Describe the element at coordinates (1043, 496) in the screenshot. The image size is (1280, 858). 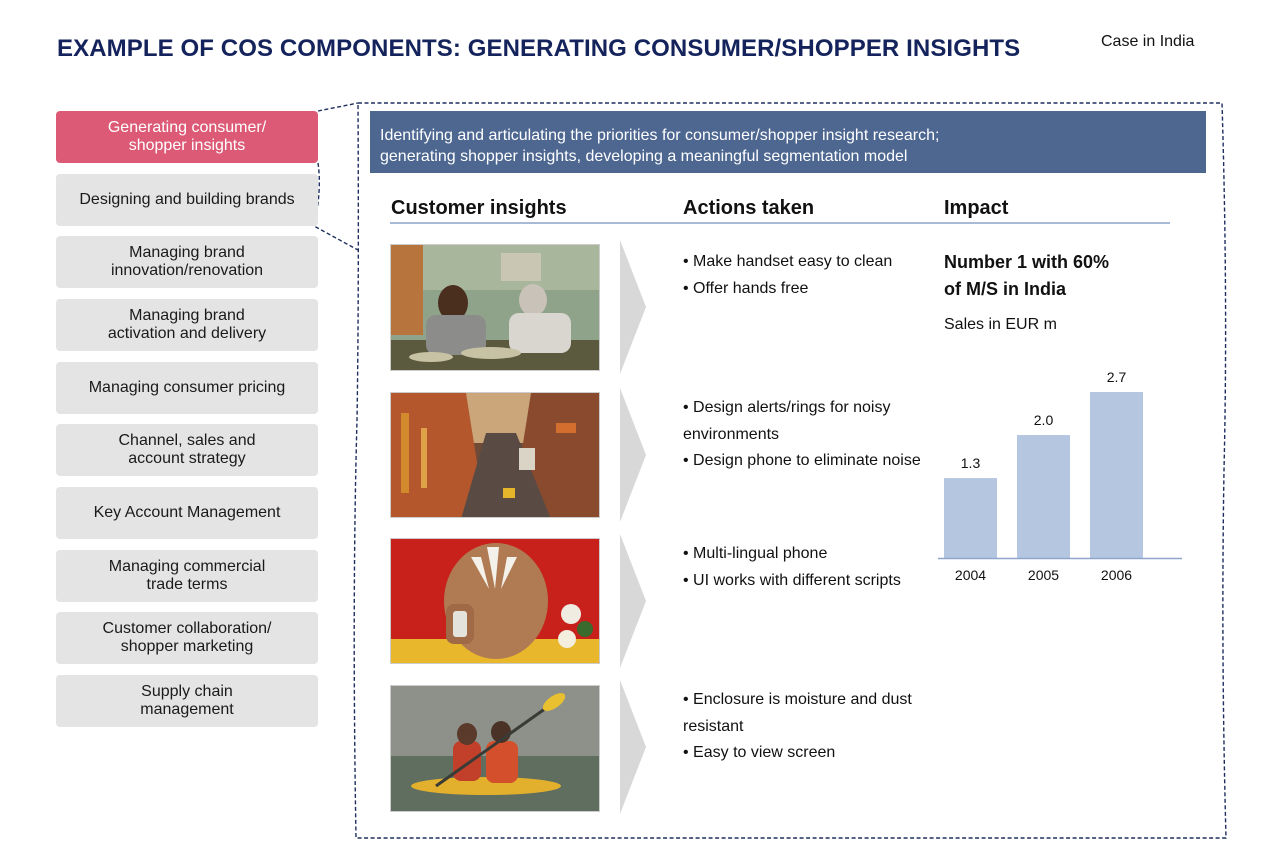
I see `bar-2005` at that location.